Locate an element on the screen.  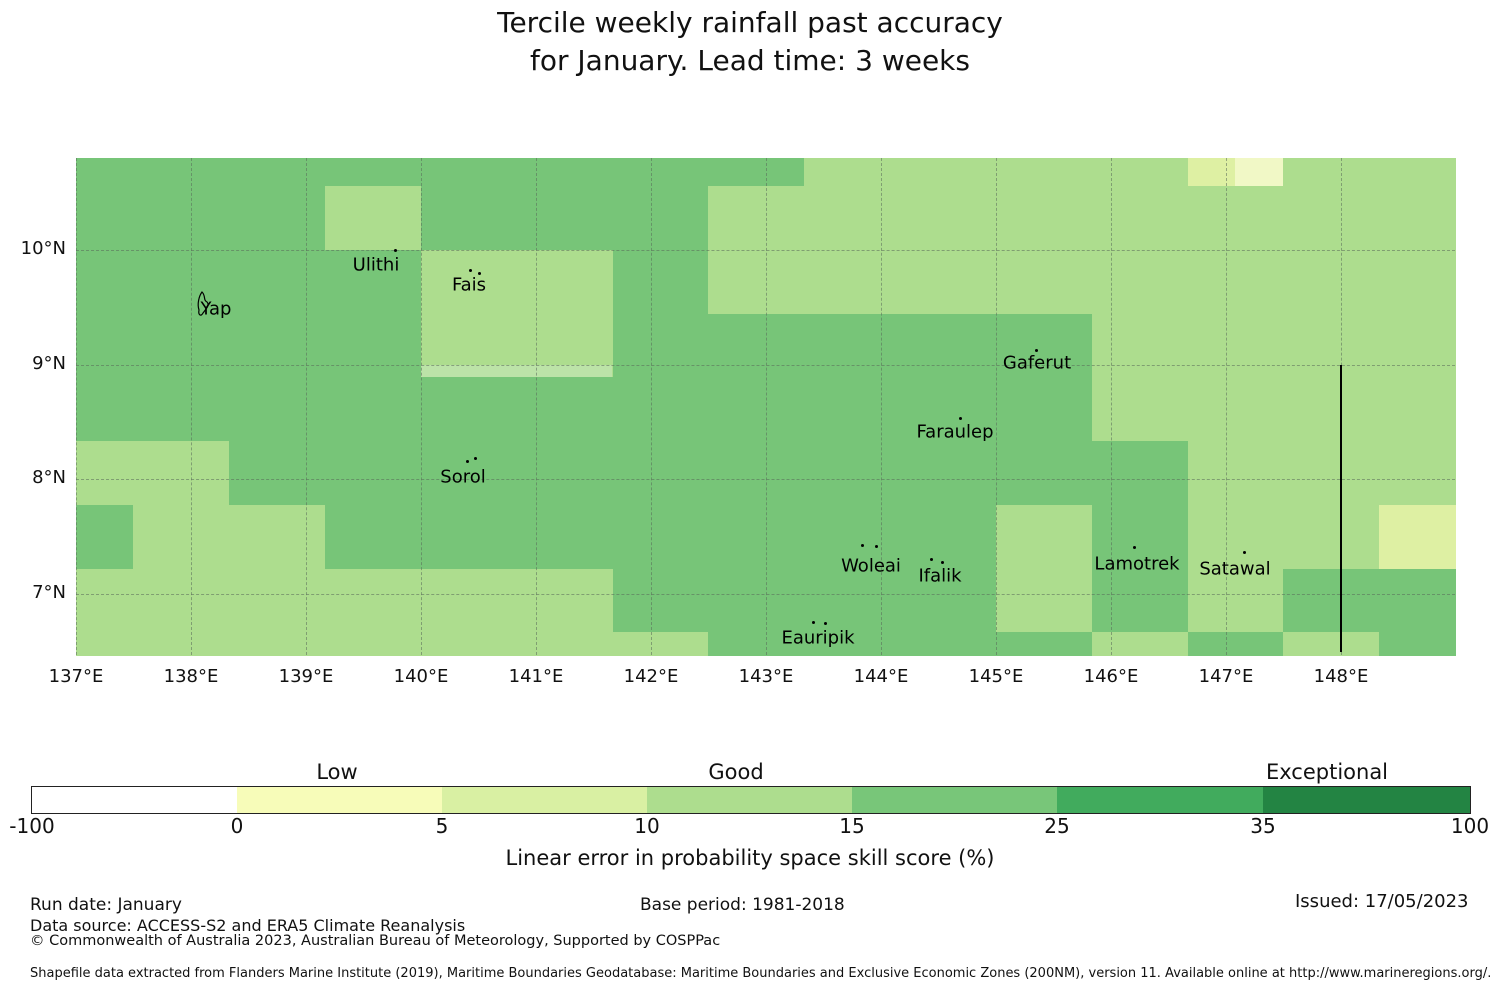
latitude-gridline is located at coordinates (765, 365).